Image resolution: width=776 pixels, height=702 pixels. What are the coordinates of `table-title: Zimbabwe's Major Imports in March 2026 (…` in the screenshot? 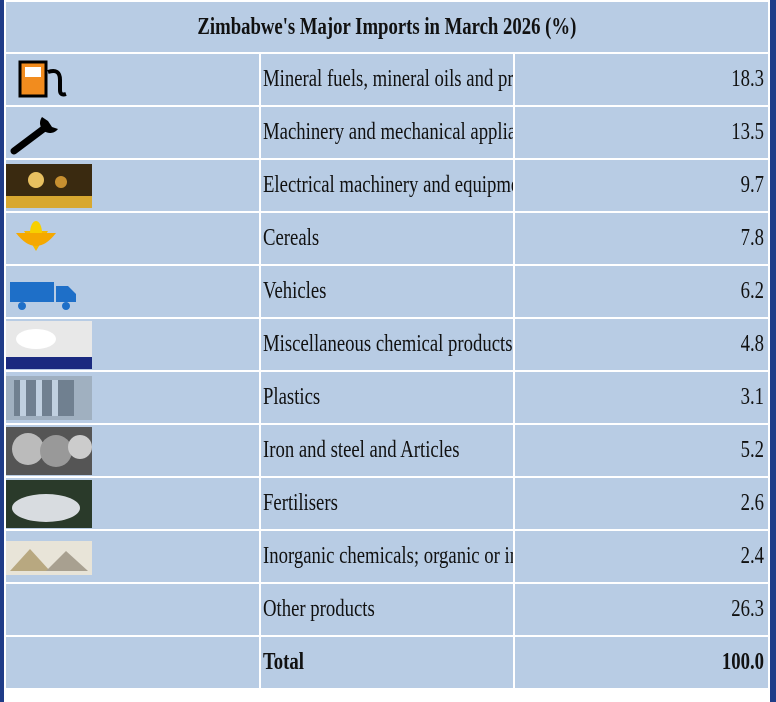 It's located at (387, 26).